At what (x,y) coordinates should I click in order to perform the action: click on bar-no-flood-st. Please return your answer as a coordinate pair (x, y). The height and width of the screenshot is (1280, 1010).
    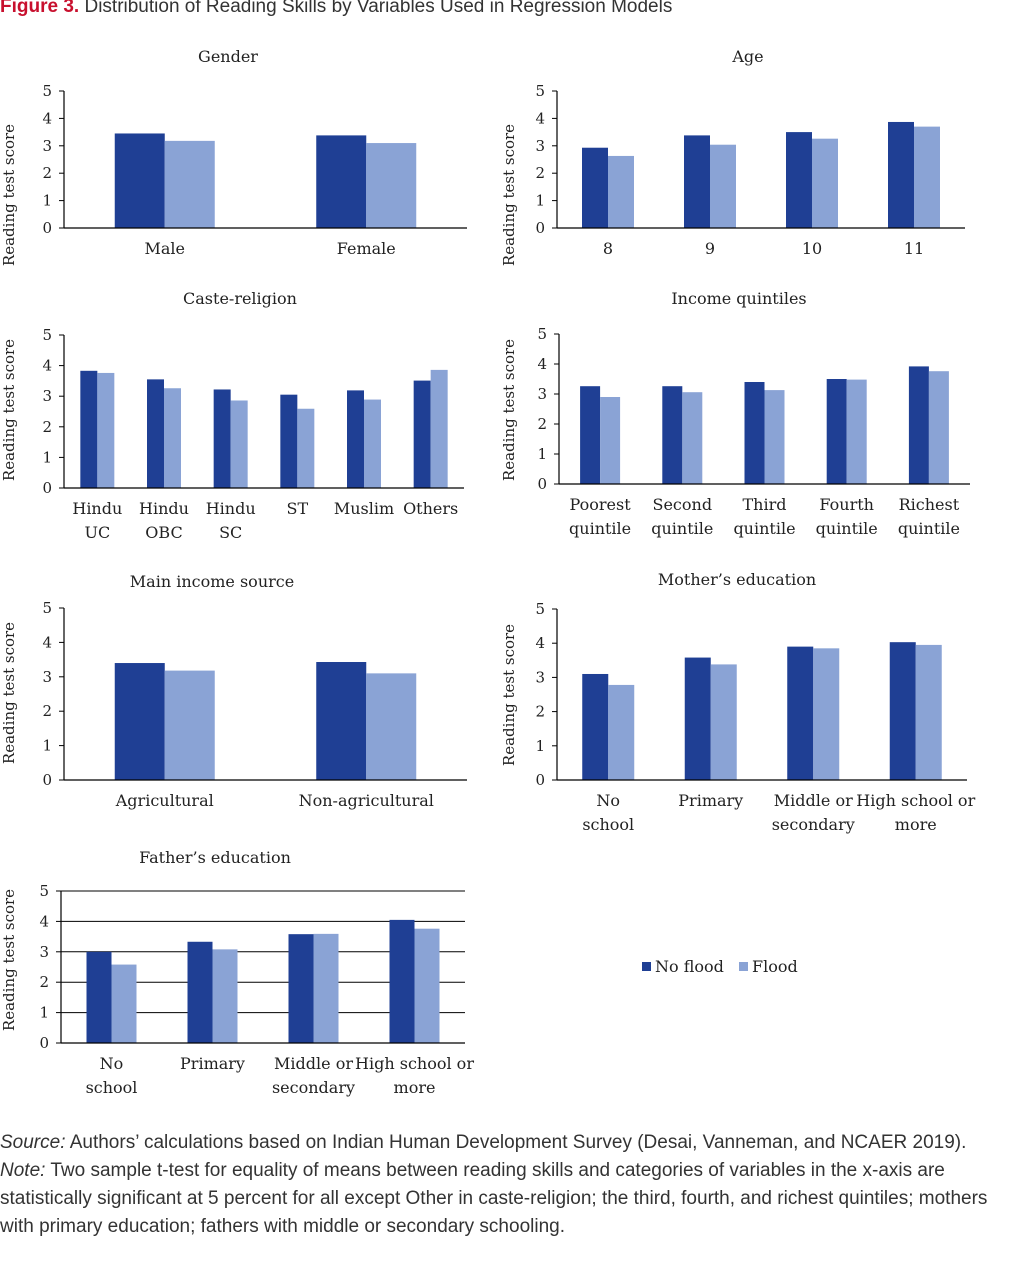
    Looking at the image, I should click on (289, 441).